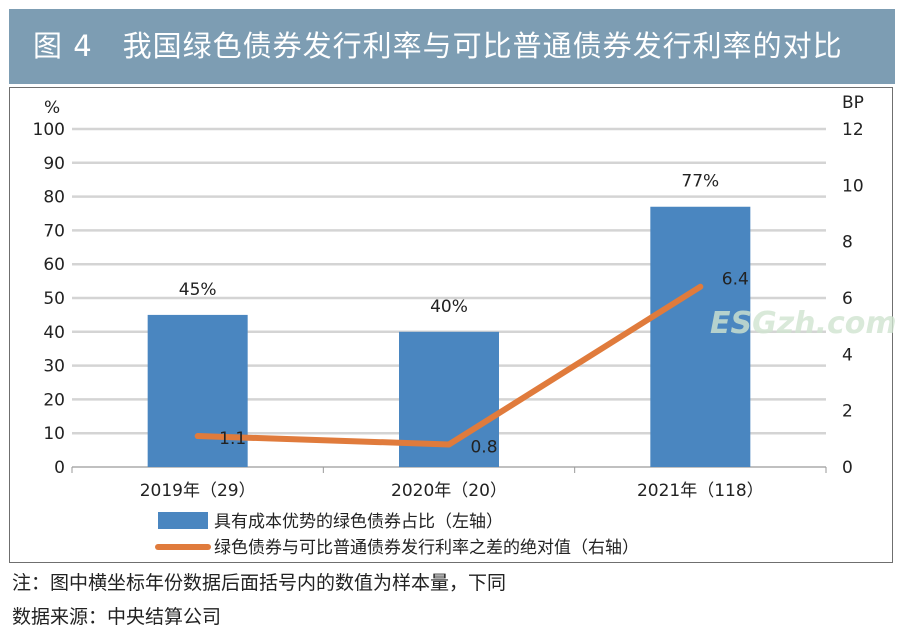 This screenshot has width=903, height=638. I want to click on chart-title: 图 4 我国绿色债券发行利率与可比普通债券发行利率的对比, so click(438, 46).